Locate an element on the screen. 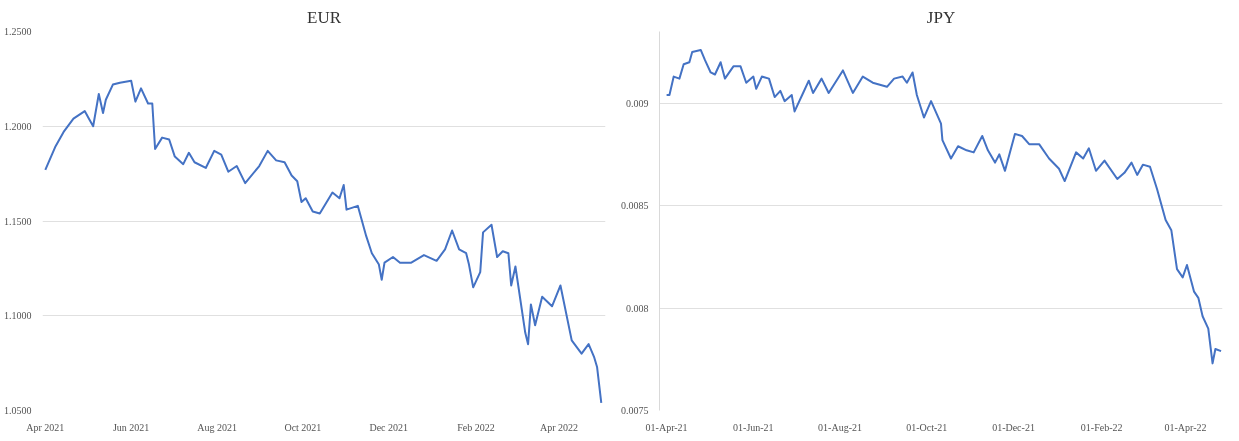 This screenshot has height=441, width=1239. x-tick-label: Apr 2021 is located at coordinates (45, 427).